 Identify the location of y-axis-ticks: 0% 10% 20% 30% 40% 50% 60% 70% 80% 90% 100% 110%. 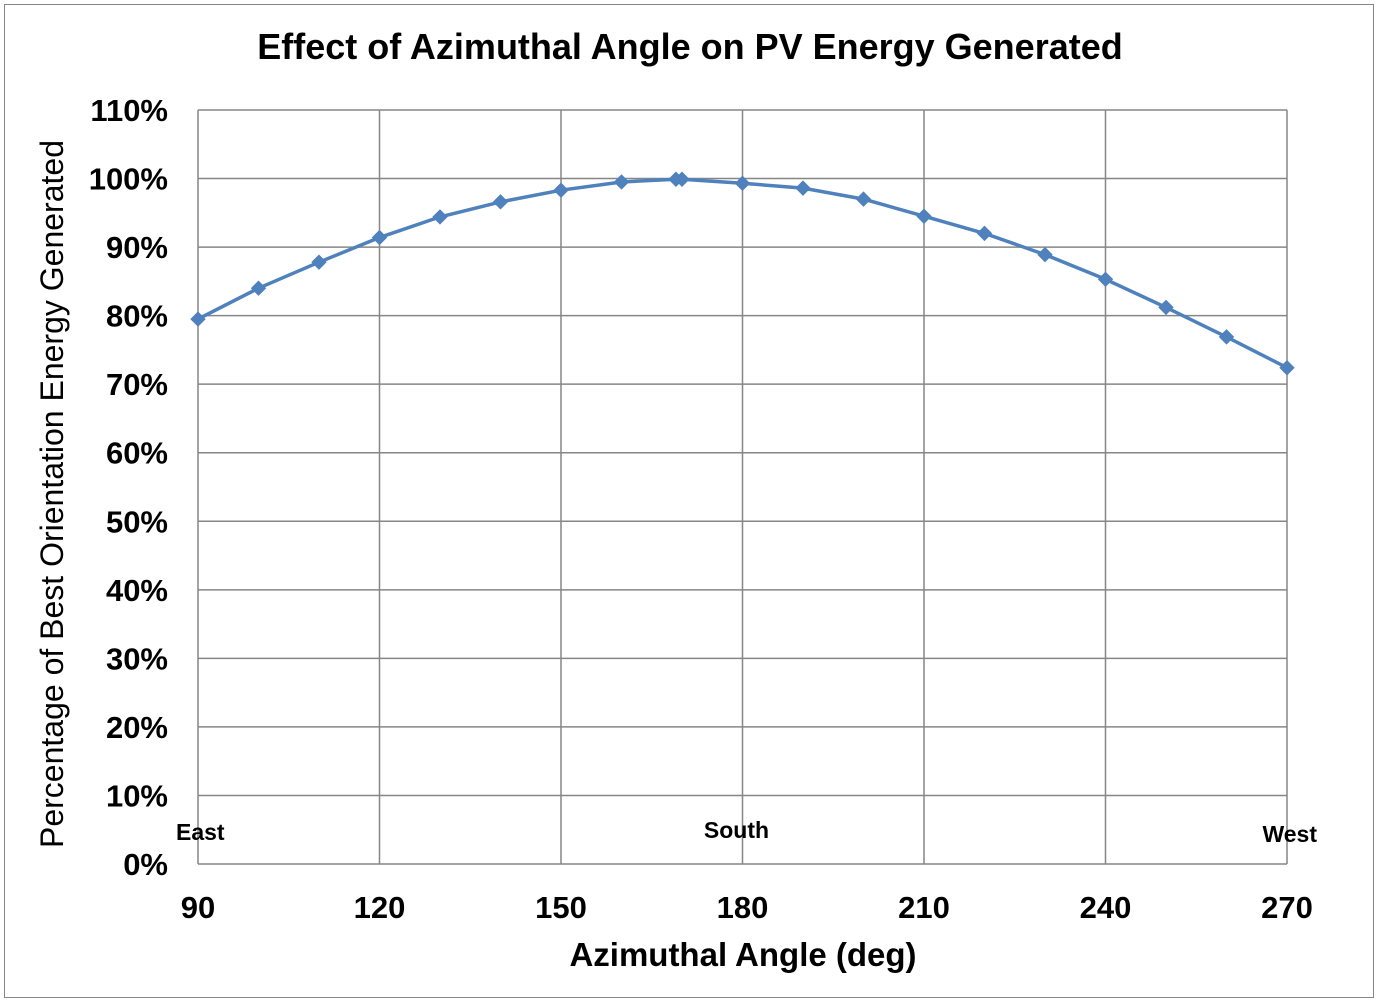
(128, 487).